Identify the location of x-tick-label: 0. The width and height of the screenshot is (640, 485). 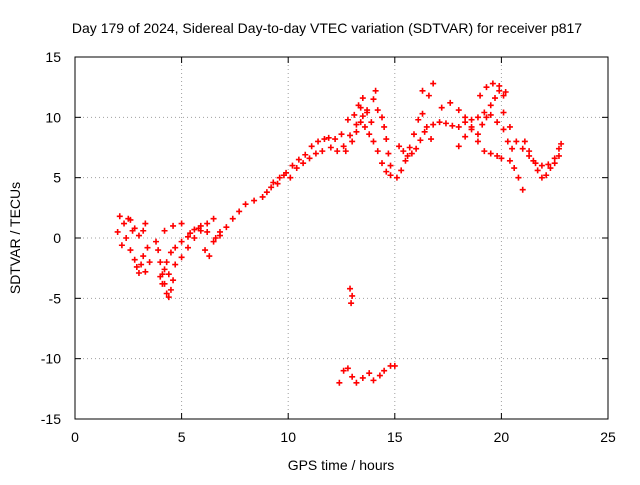
(75, 437).